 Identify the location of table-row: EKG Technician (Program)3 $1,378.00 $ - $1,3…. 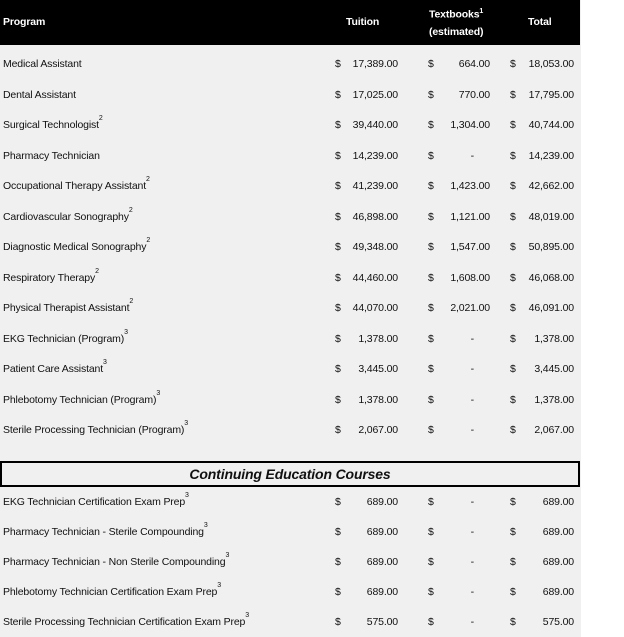
(290, 339).